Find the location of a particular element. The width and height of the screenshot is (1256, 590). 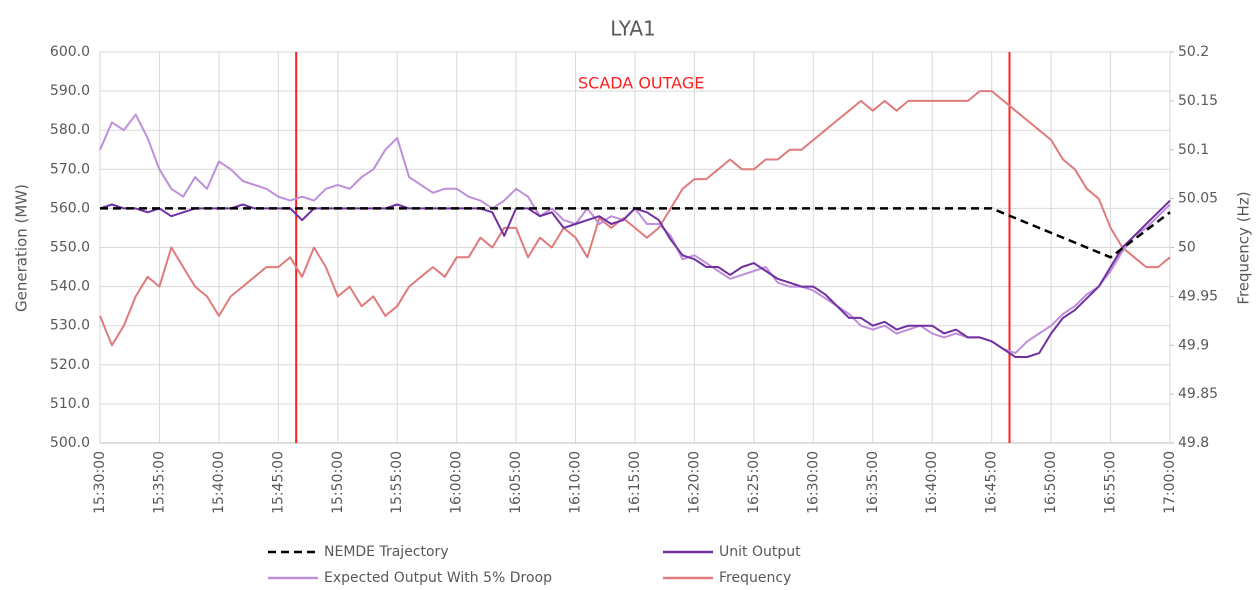

legend-label: Expected Output With 5% Droop is located at coordinates (438, 578).